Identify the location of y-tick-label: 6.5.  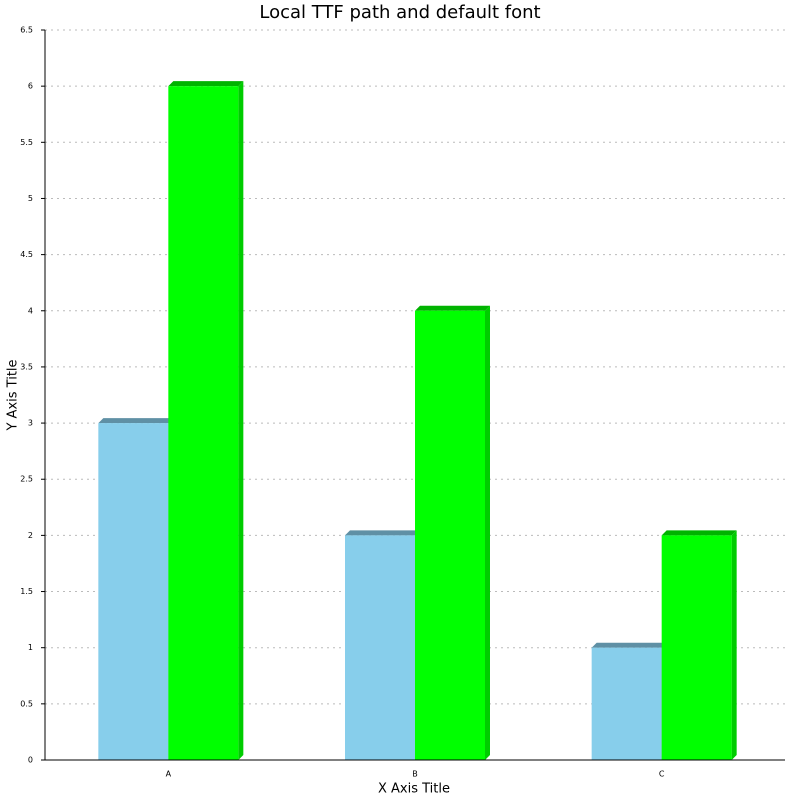
(26, 30).